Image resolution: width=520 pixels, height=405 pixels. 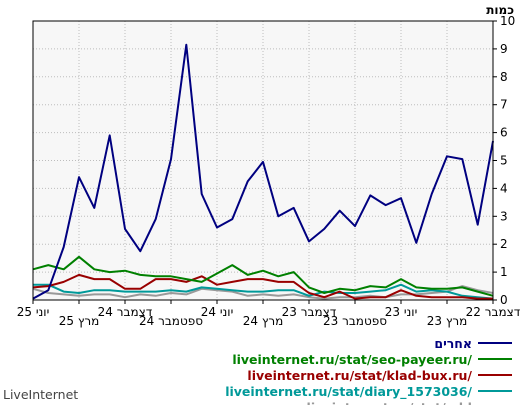 What do you see at coordinates (40, 394) in the screenshot?
I see `brand-logo-text: LiveInternet` at bounding box center [40, 394].